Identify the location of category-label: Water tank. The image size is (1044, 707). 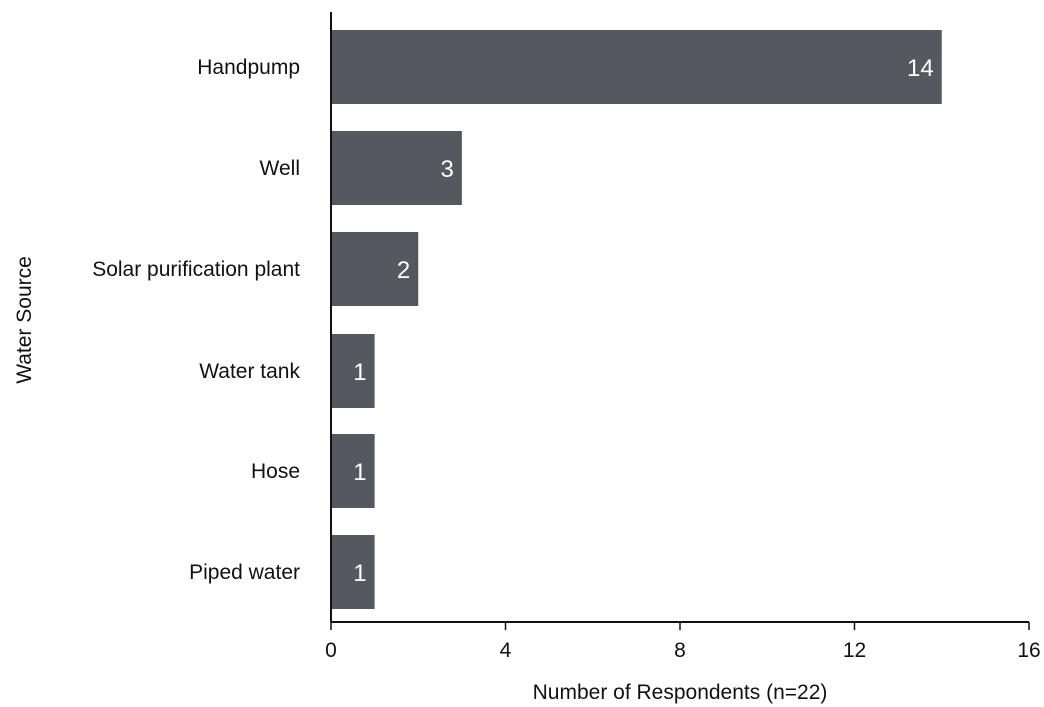
(249, 371).